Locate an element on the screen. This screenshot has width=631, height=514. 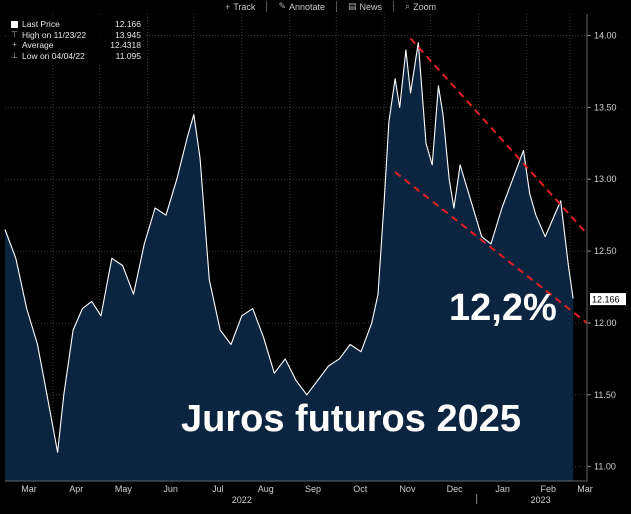
zoom-button: ⌕ Zoom is located at coordinates (421, 6).